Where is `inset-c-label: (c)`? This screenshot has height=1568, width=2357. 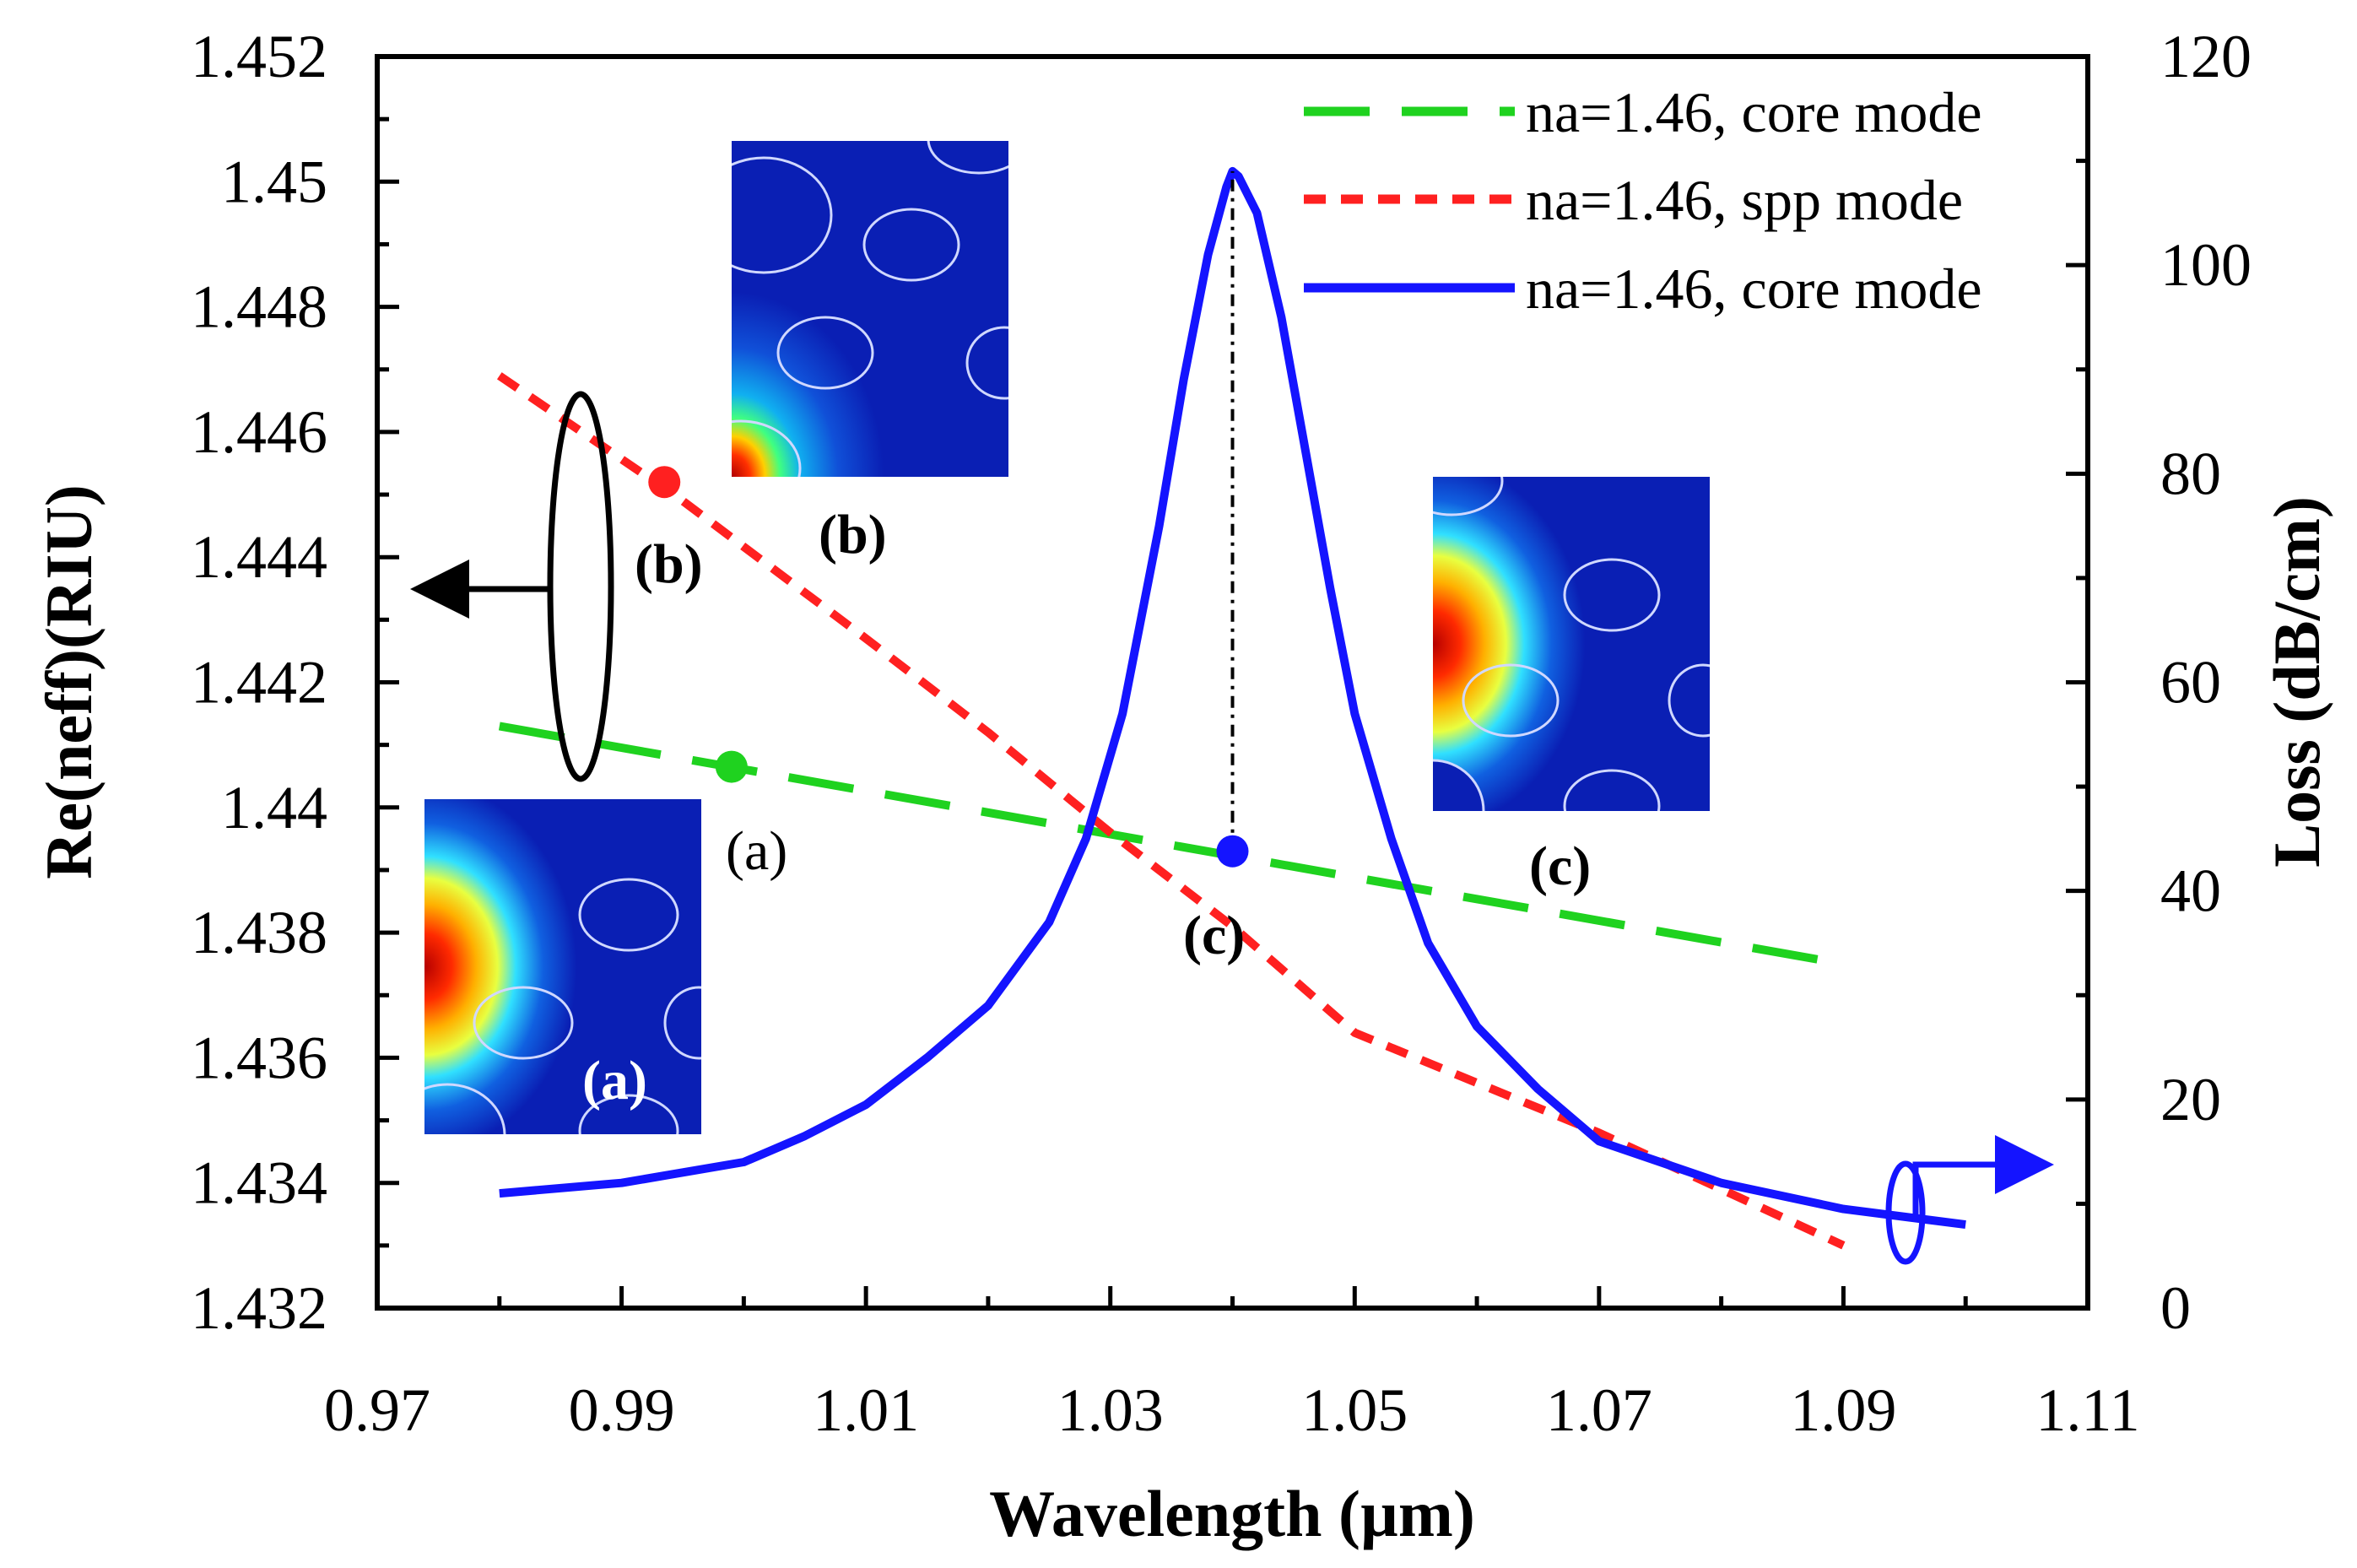 inset-c-label: (c) is located at coordinates (1560, 866).